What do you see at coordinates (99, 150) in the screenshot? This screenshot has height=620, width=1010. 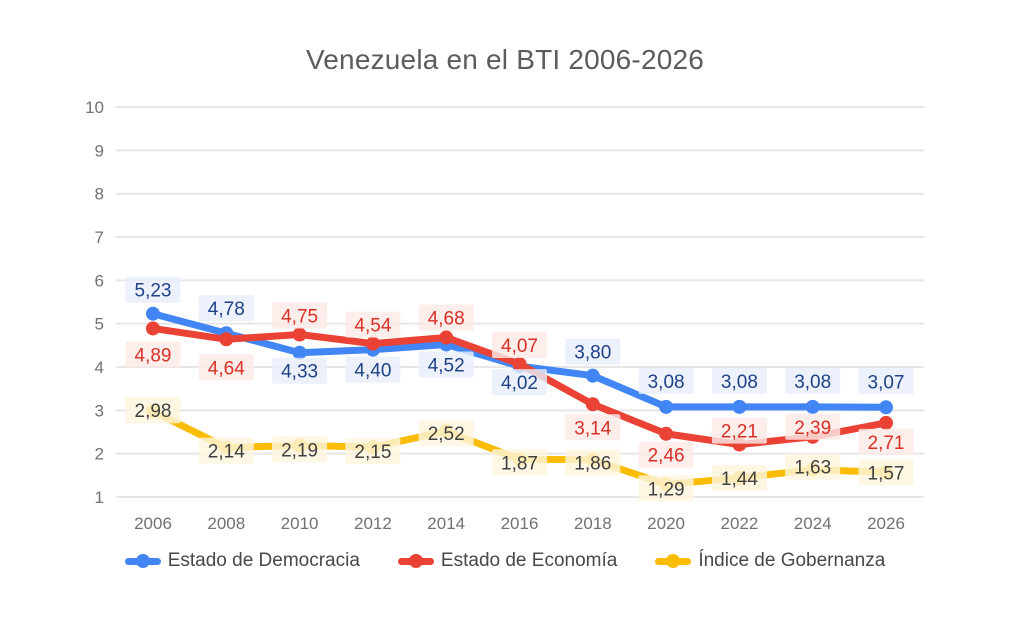 I see `y-tick-label: 9` at bounding box center [99, 150].